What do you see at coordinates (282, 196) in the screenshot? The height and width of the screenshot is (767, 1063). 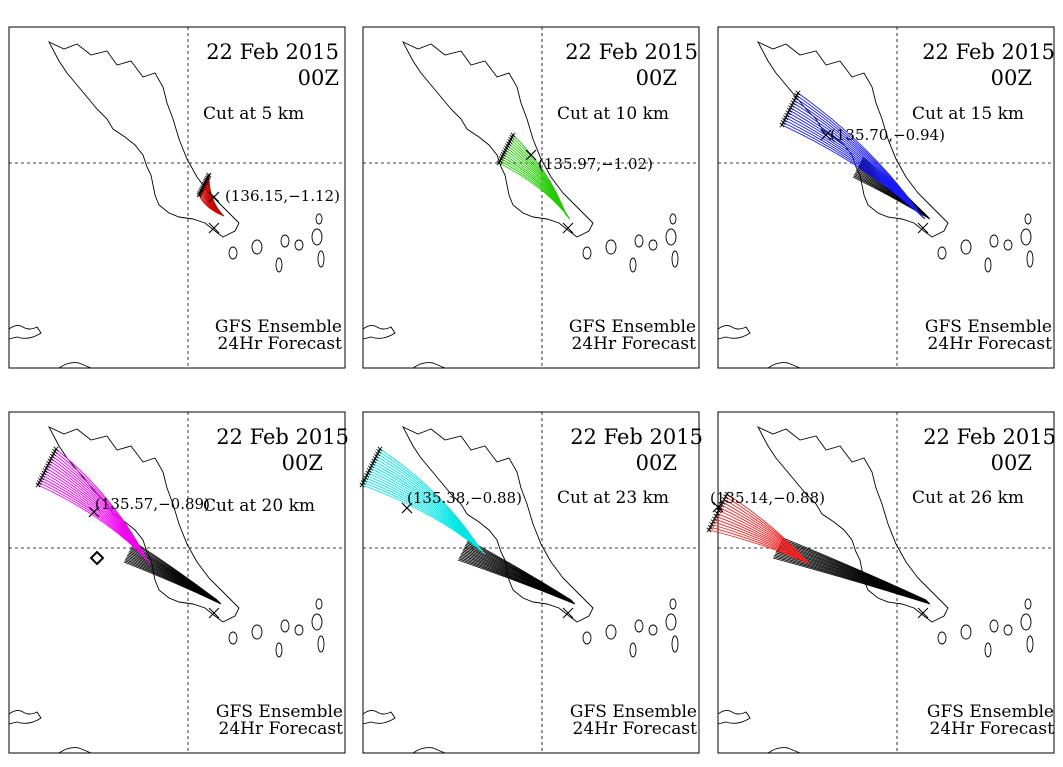 I see `centroid-label: (136.15,−1.12)` at bounding box center [282, 196].